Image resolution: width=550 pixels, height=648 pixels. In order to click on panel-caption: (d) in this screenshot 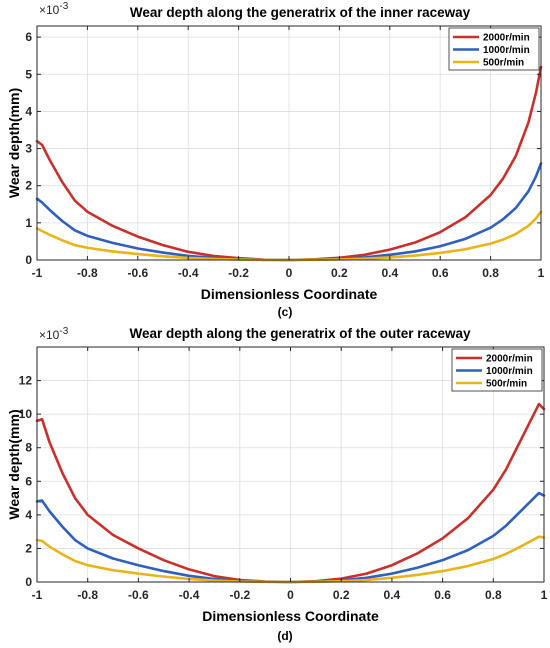, I will do `click(284, 636)`.